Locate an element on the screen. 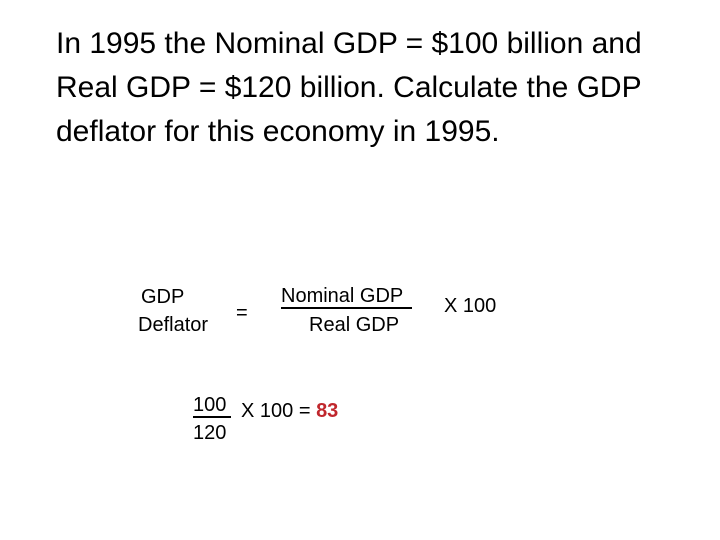 Image resolution: width=720 pixels, height=540 pixels. calc-expression: X 100 = 83 is located at coordinates (289, 411).